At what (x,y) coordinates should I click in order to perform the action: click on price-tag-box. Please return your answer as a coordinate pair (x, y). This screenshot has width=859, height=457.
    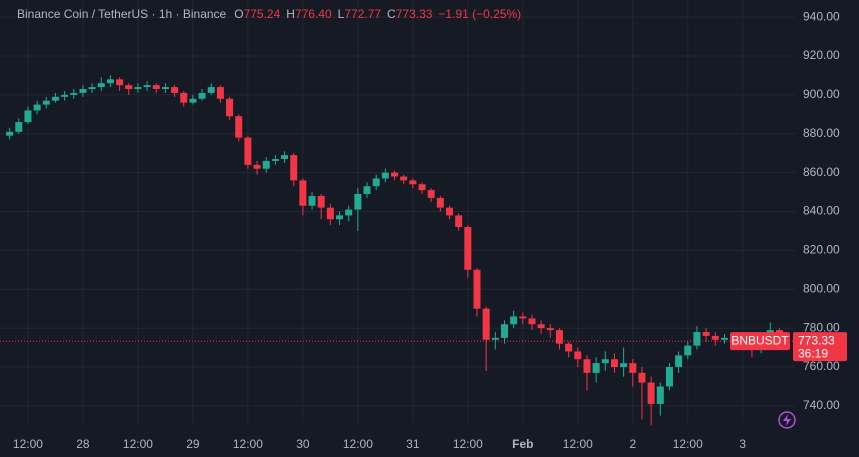
    Looking at the image, I should click on (820, 347).